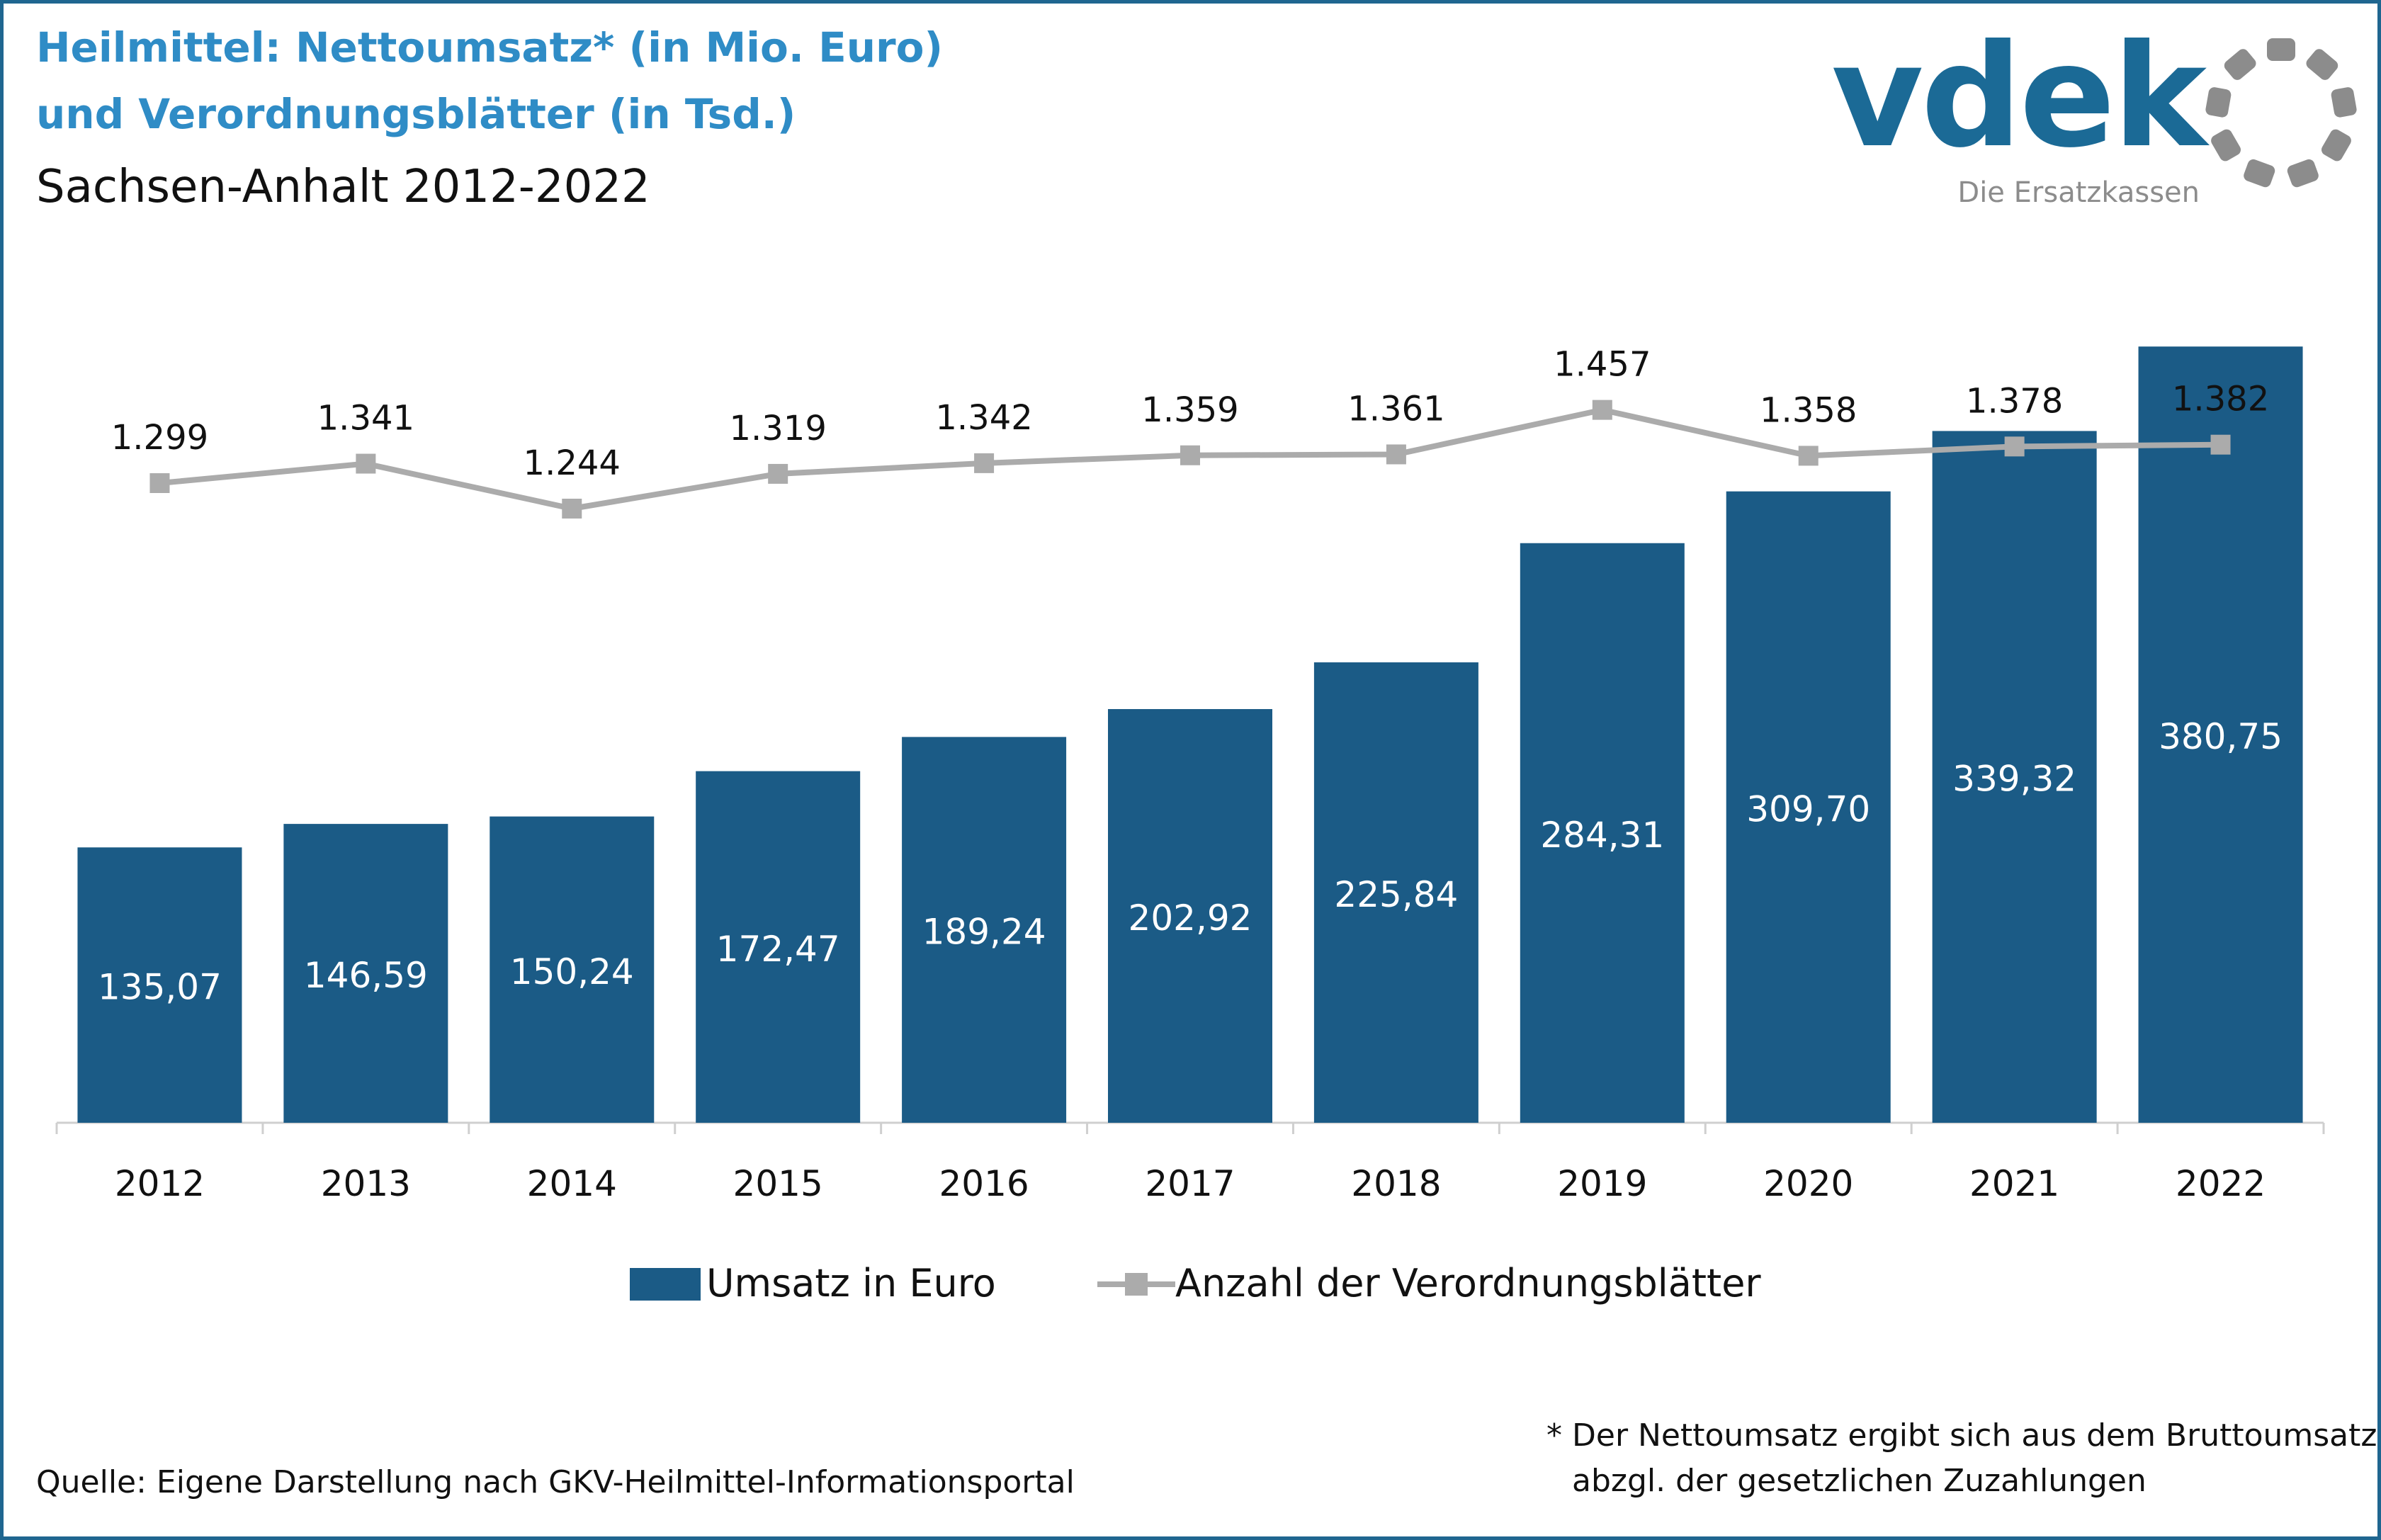  I want to click on legend-swatch-line, so click(1136, 1284).